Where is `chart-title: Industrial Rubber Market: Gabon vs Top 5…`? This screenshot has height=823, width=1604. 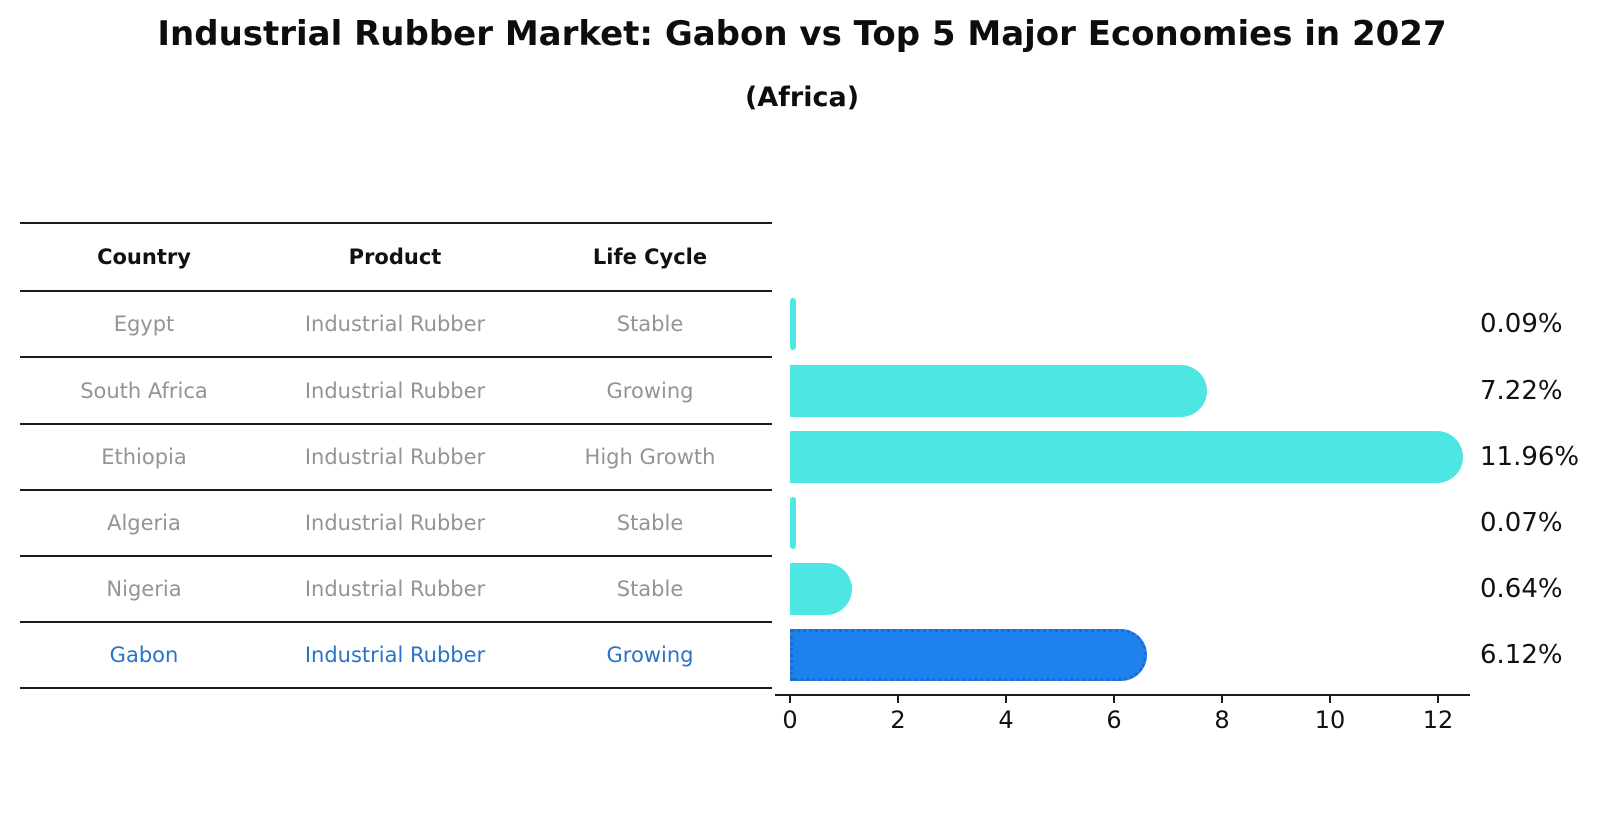 chart-title: Industrial Rubber Market: Gabon vs Top 5… is located at coordinates (802, 34).